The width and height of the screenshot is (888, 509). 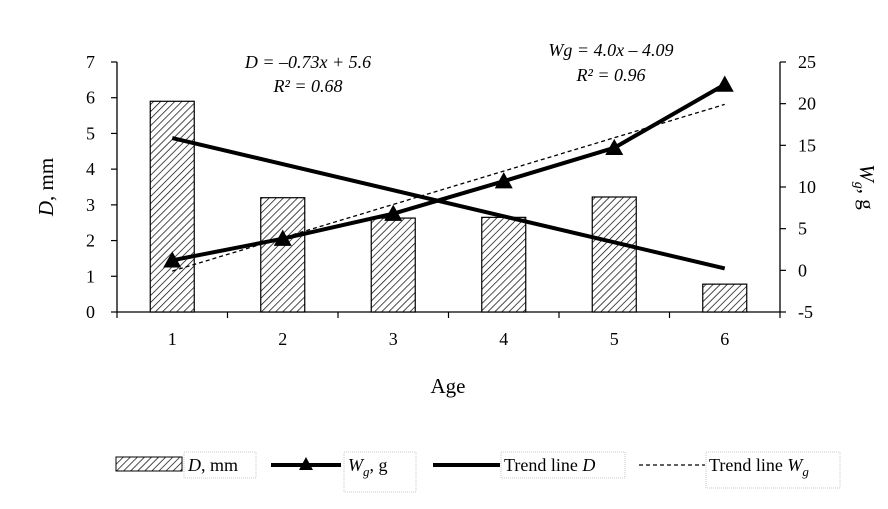 I want to click on left-tick-label: 7, so click(x=90, y=62).